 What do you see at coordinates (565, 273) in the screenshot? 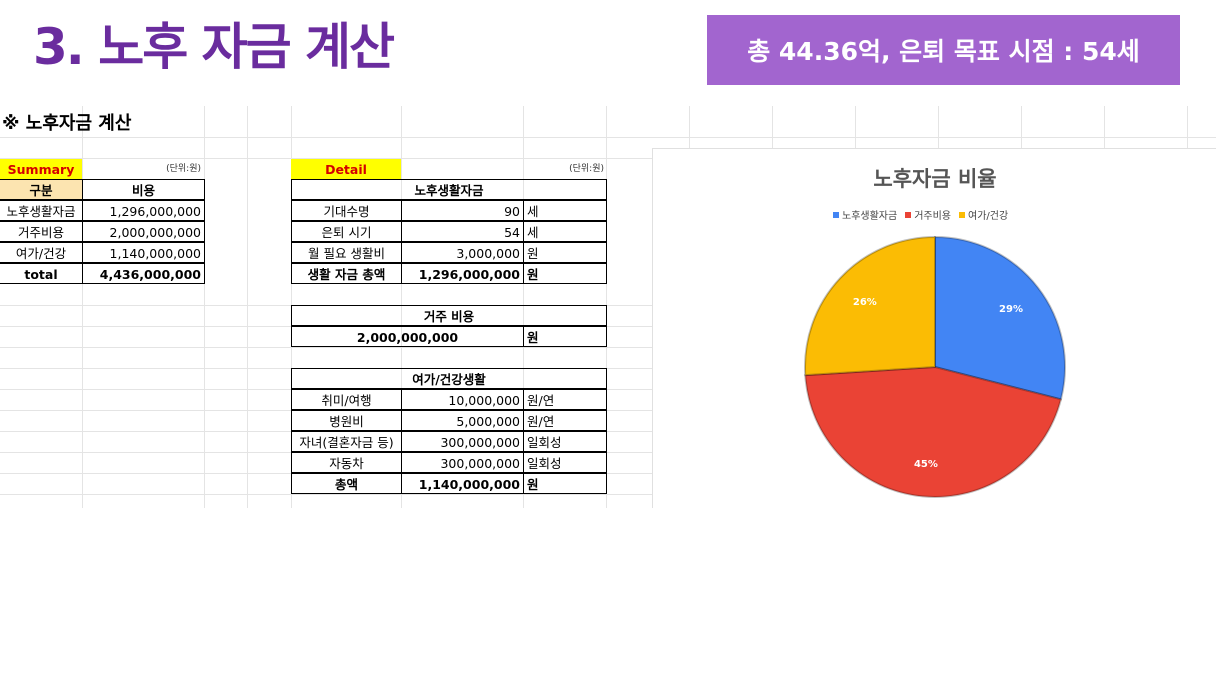
I see `living-total-unit: 원` at bounding box center [565, 273].